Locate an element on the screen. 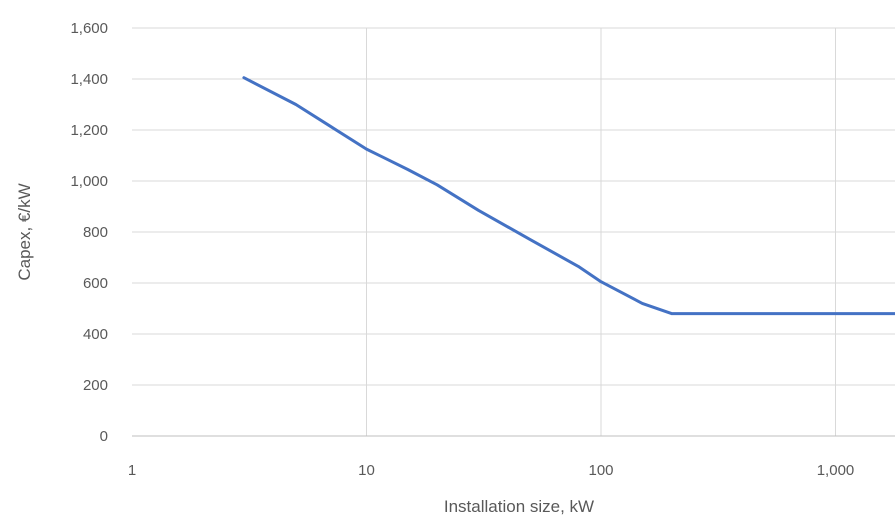 This screenshot has width=895, height=518. x-tick-label: 10 is located at coordinates (366, 470).